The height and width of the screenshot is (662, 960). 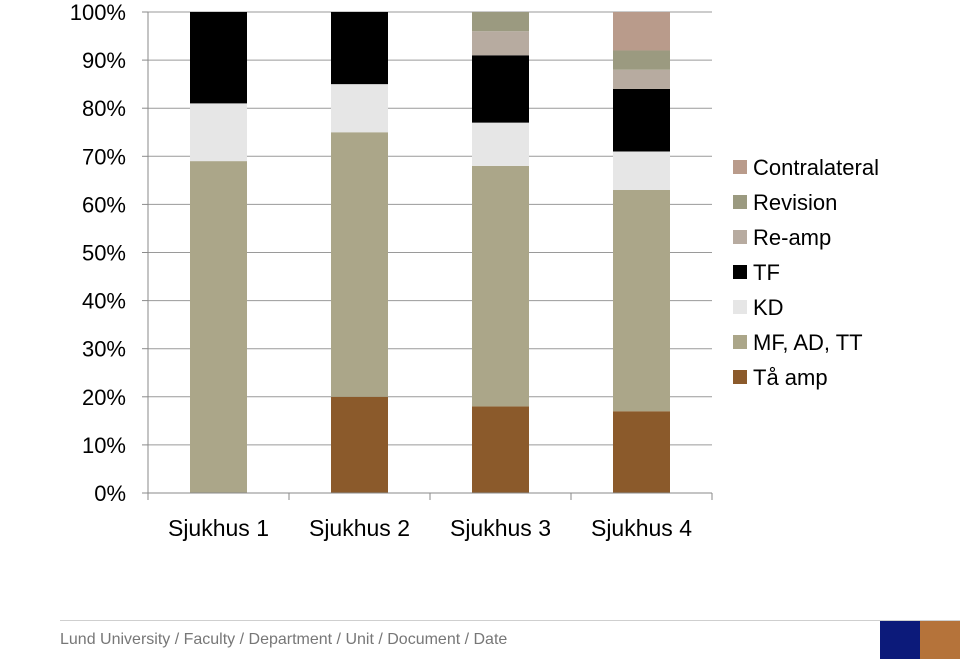 I want to click on logo-copper-block, so click(x=940, y=640).